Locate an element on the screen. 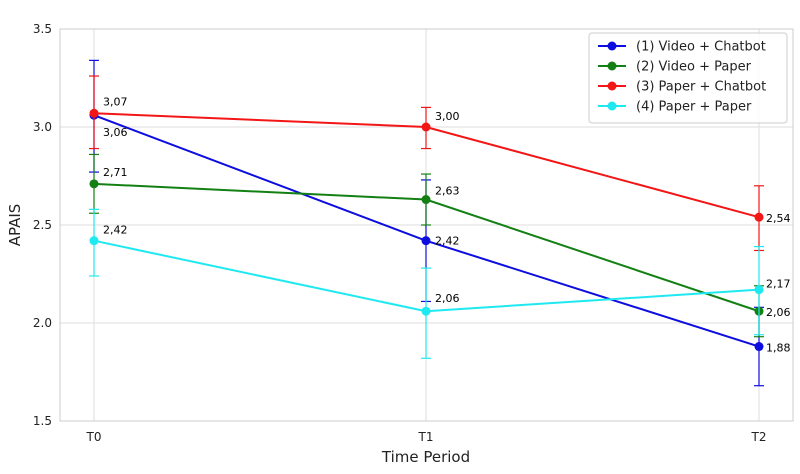 The height and width of the screenshot is (474, 800). legend-frame is located at coordinates (688, 78).